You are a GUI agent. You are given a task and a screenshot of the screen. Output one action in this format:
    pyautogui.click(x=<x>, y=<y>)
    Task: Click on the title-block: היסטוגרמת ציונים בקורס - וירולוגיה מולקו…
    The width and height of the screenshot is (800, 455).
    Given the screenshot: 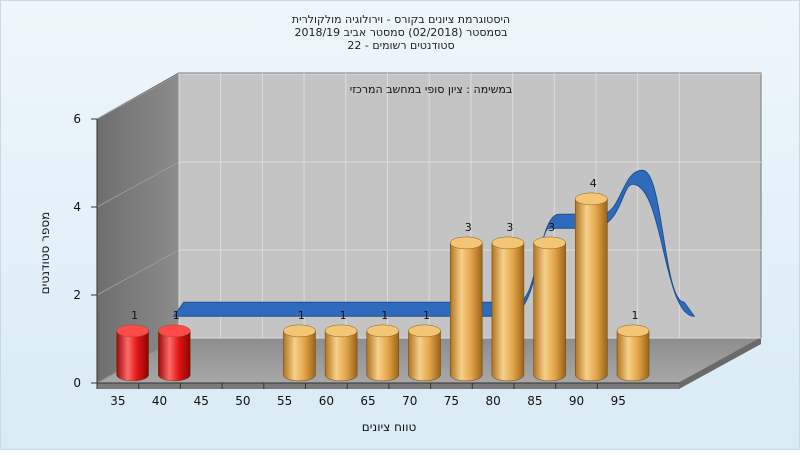 What is the action you would take?
    pyautogui.click(x=401, y=32)
    